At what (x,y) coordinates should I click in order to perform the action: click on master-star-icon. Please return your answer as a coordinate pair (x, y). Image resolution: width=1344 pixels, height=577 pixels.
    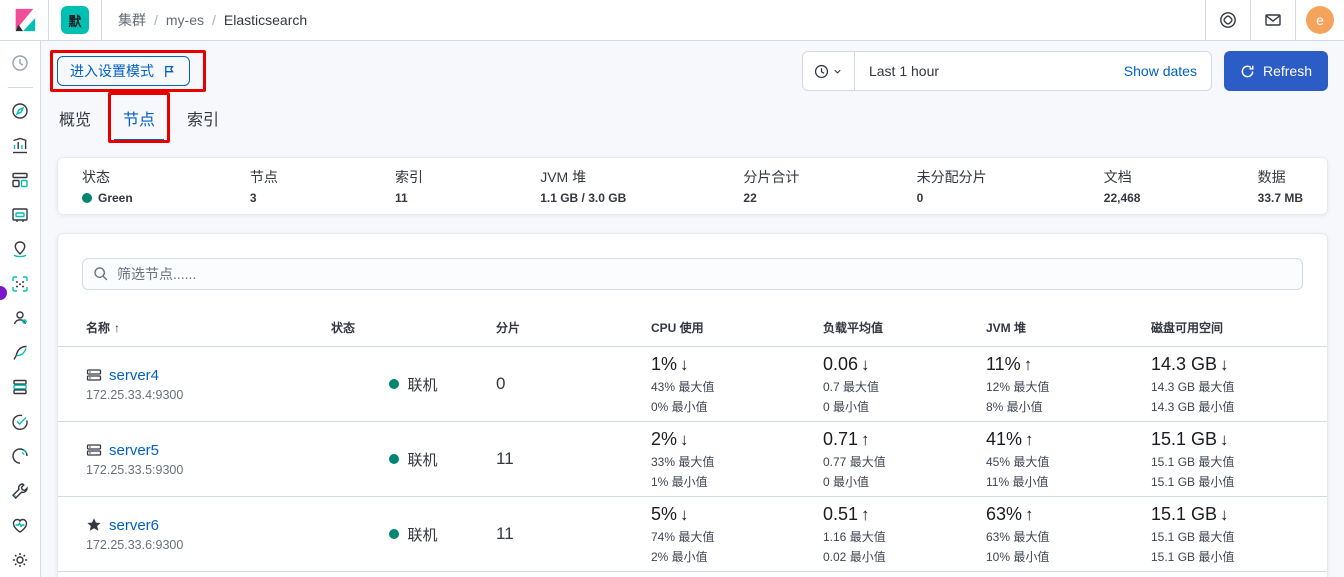
    Looking at the image, I should click on (94, 524).